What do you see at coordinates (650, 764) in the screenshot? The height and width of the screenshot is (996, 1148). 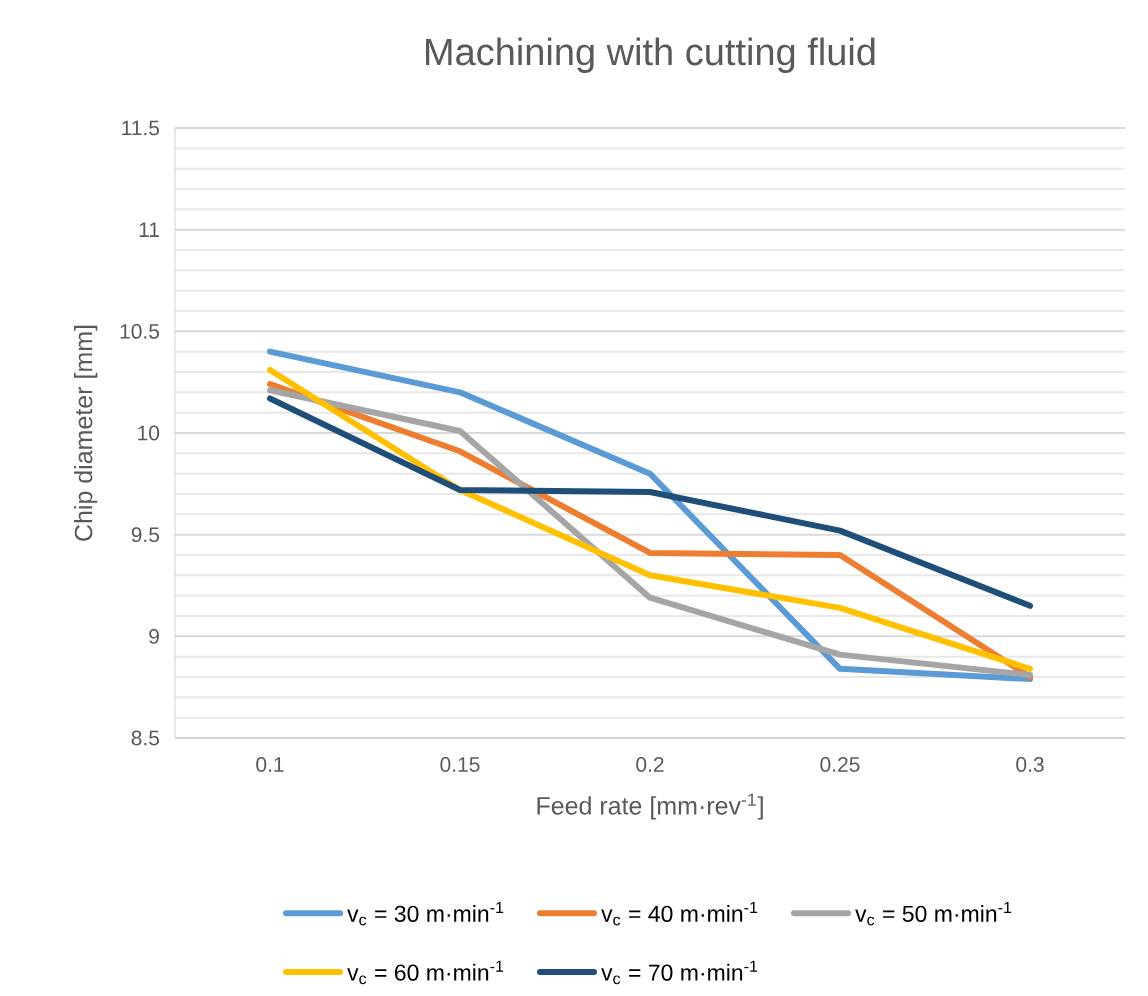 I see `x-tick-label: 0.2` at bounding box center [650, 764].